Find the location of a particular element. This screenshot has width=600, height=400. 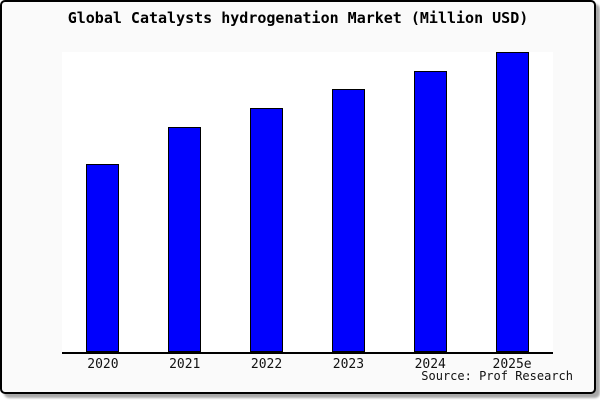

x-tick-label-2023: 2023 is located at coordinates (348, 364).